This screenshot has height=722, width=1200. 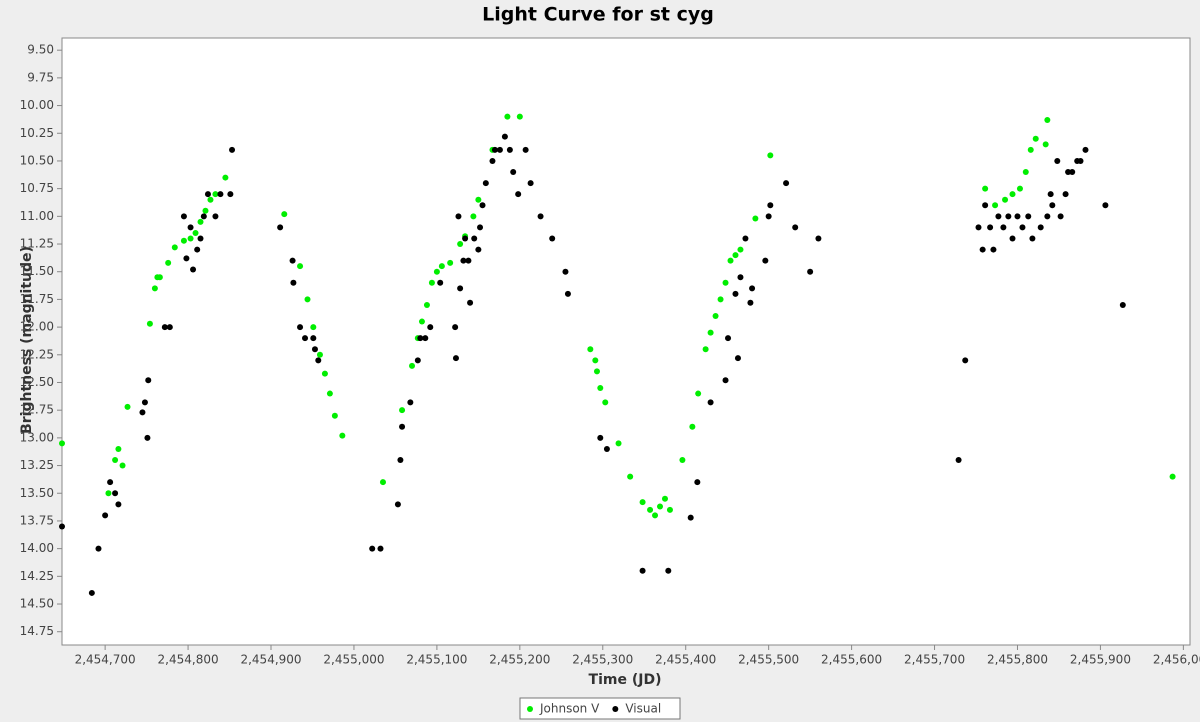 I want to click on y-tick-label: 11.50, so click(x=37, y=271).